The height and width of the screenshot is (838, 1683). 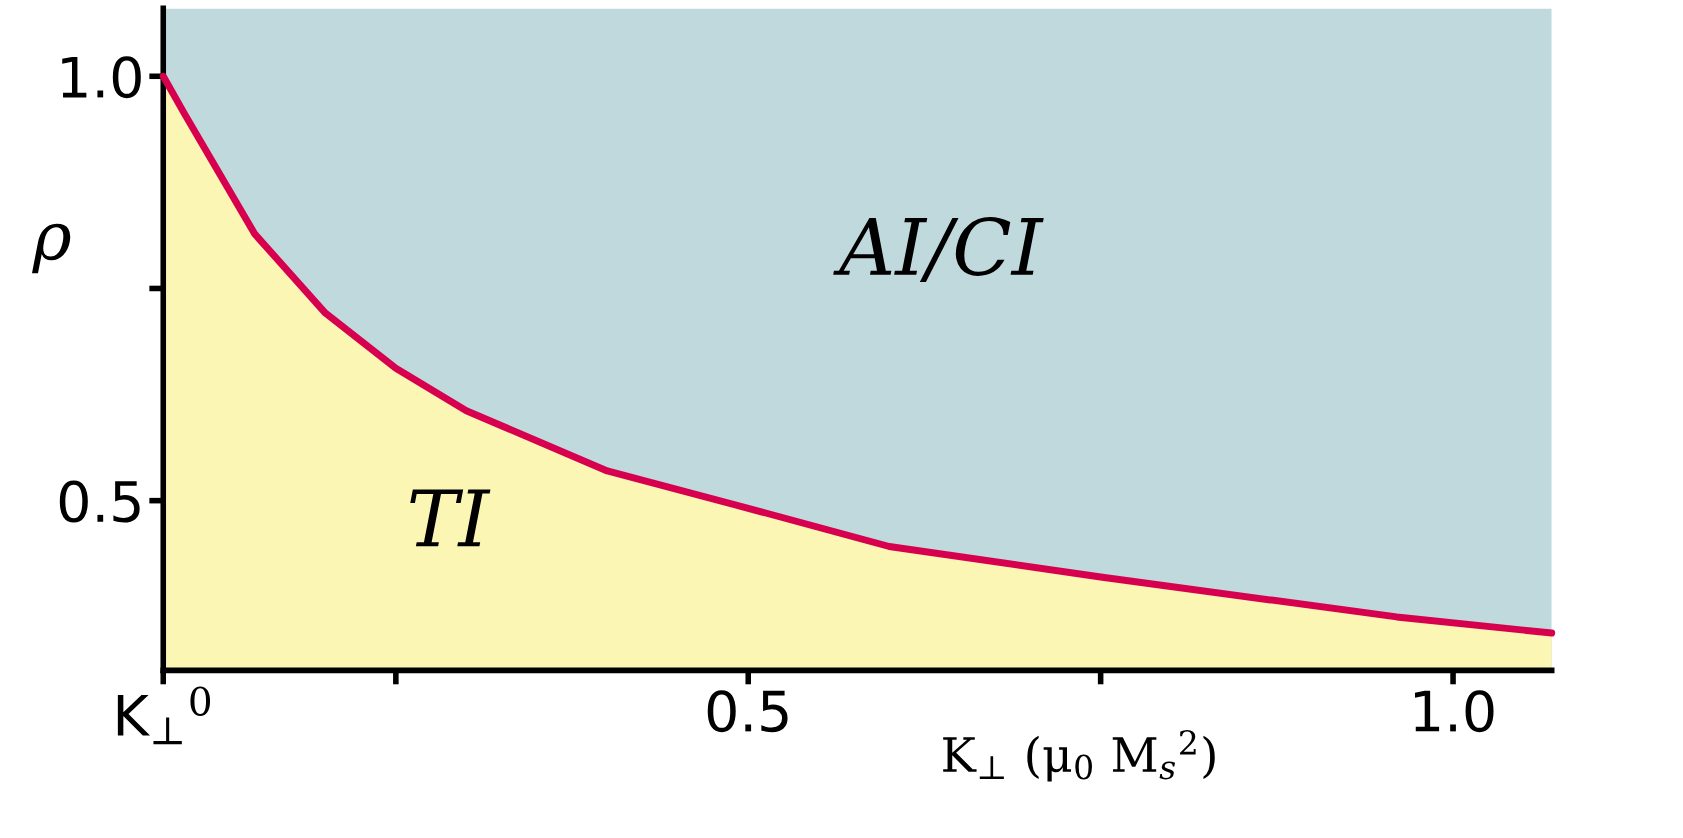 I want to click on x-tick-label: 0.5, so click(x=747, y=711).